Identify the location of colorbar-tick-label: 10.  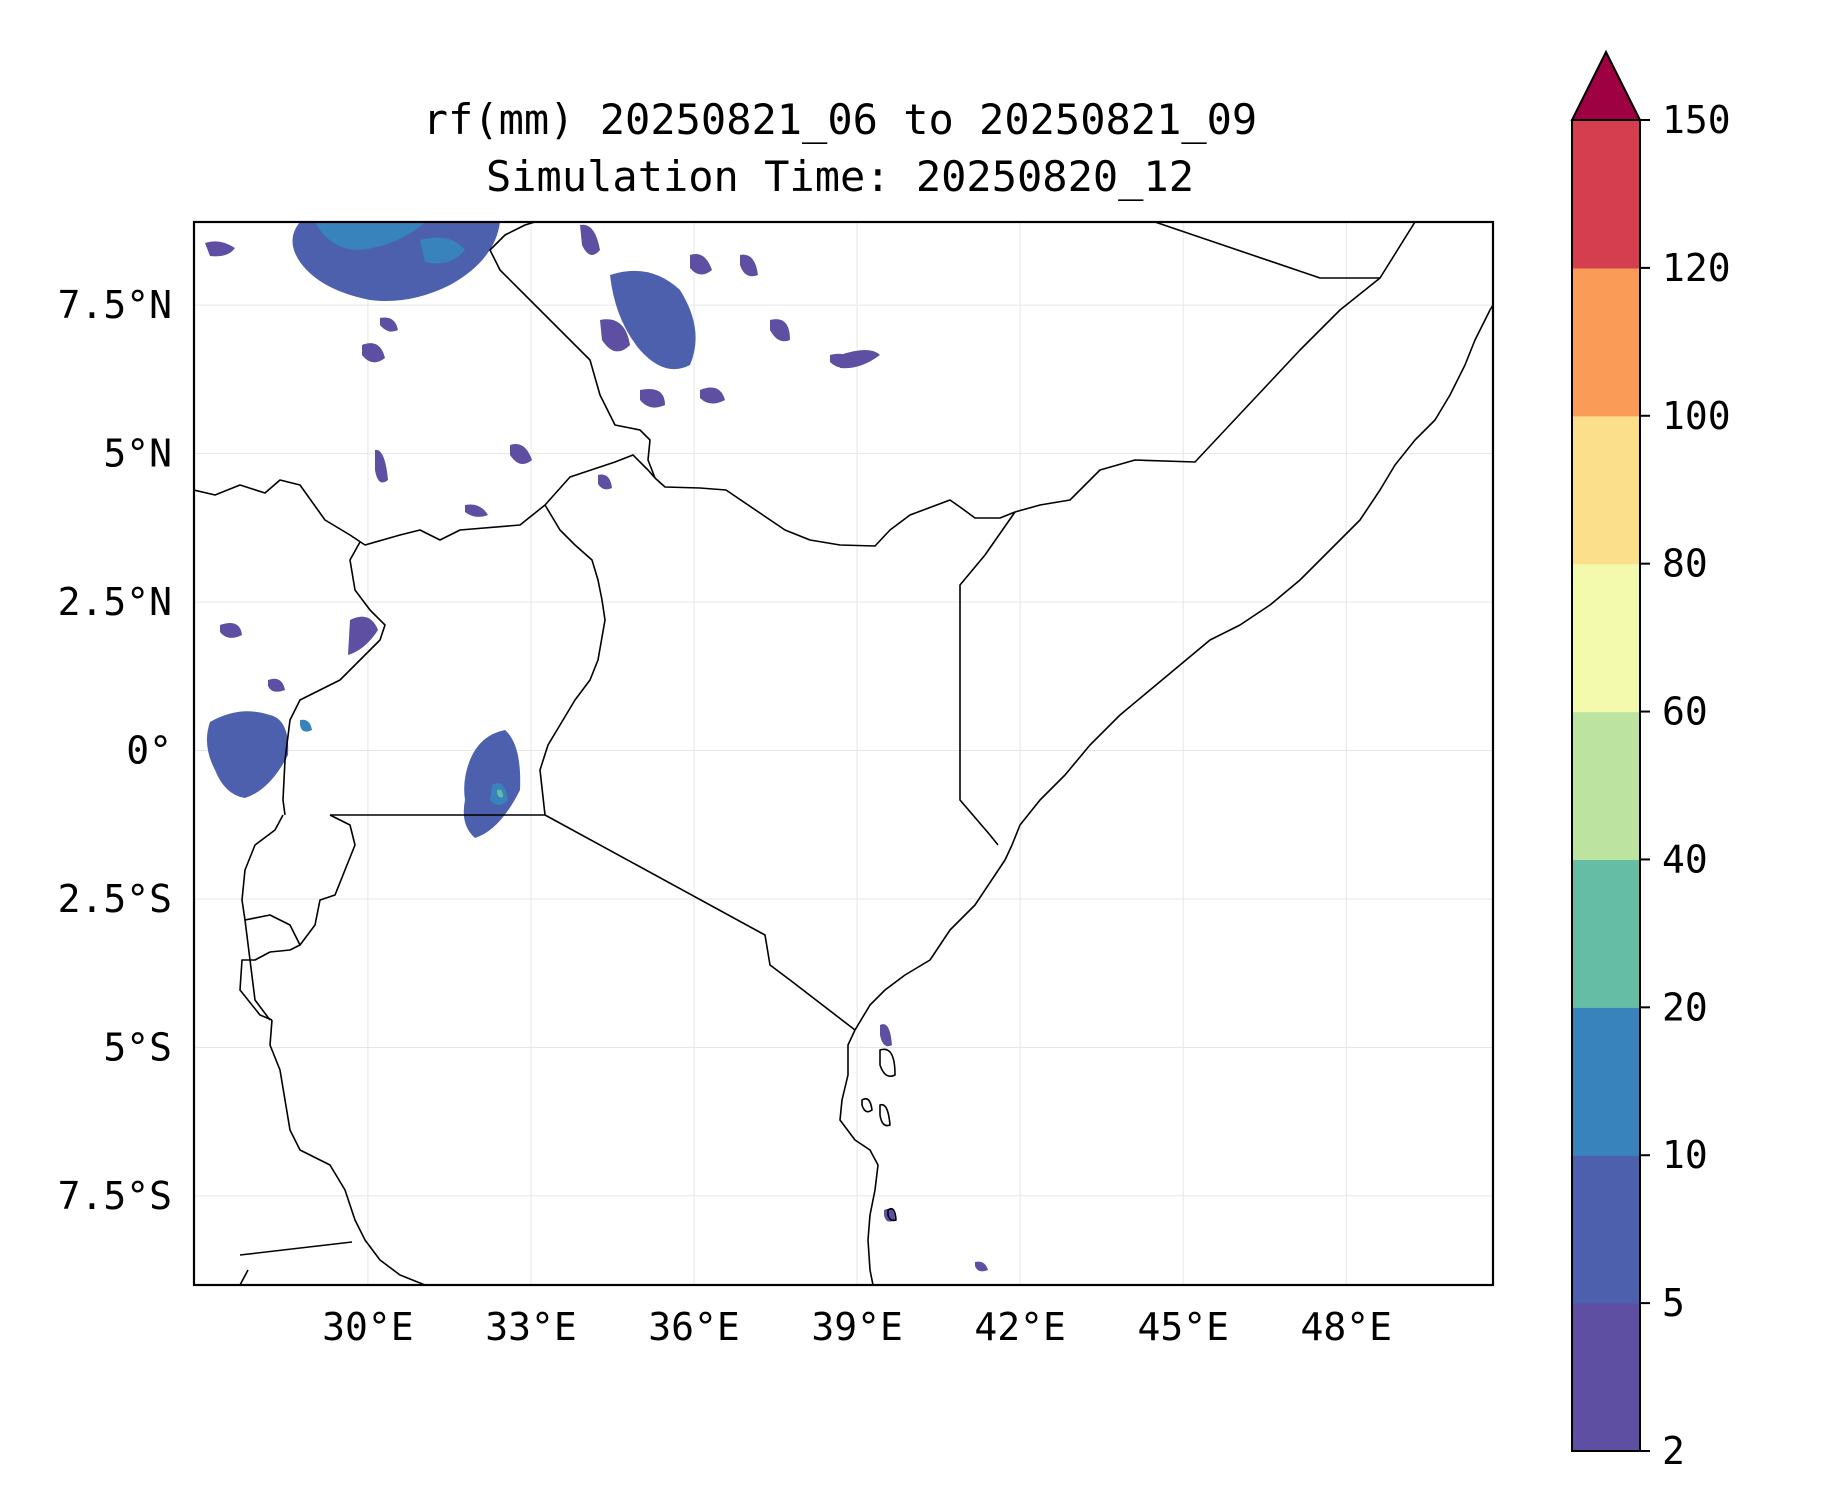
(1685, 1155).